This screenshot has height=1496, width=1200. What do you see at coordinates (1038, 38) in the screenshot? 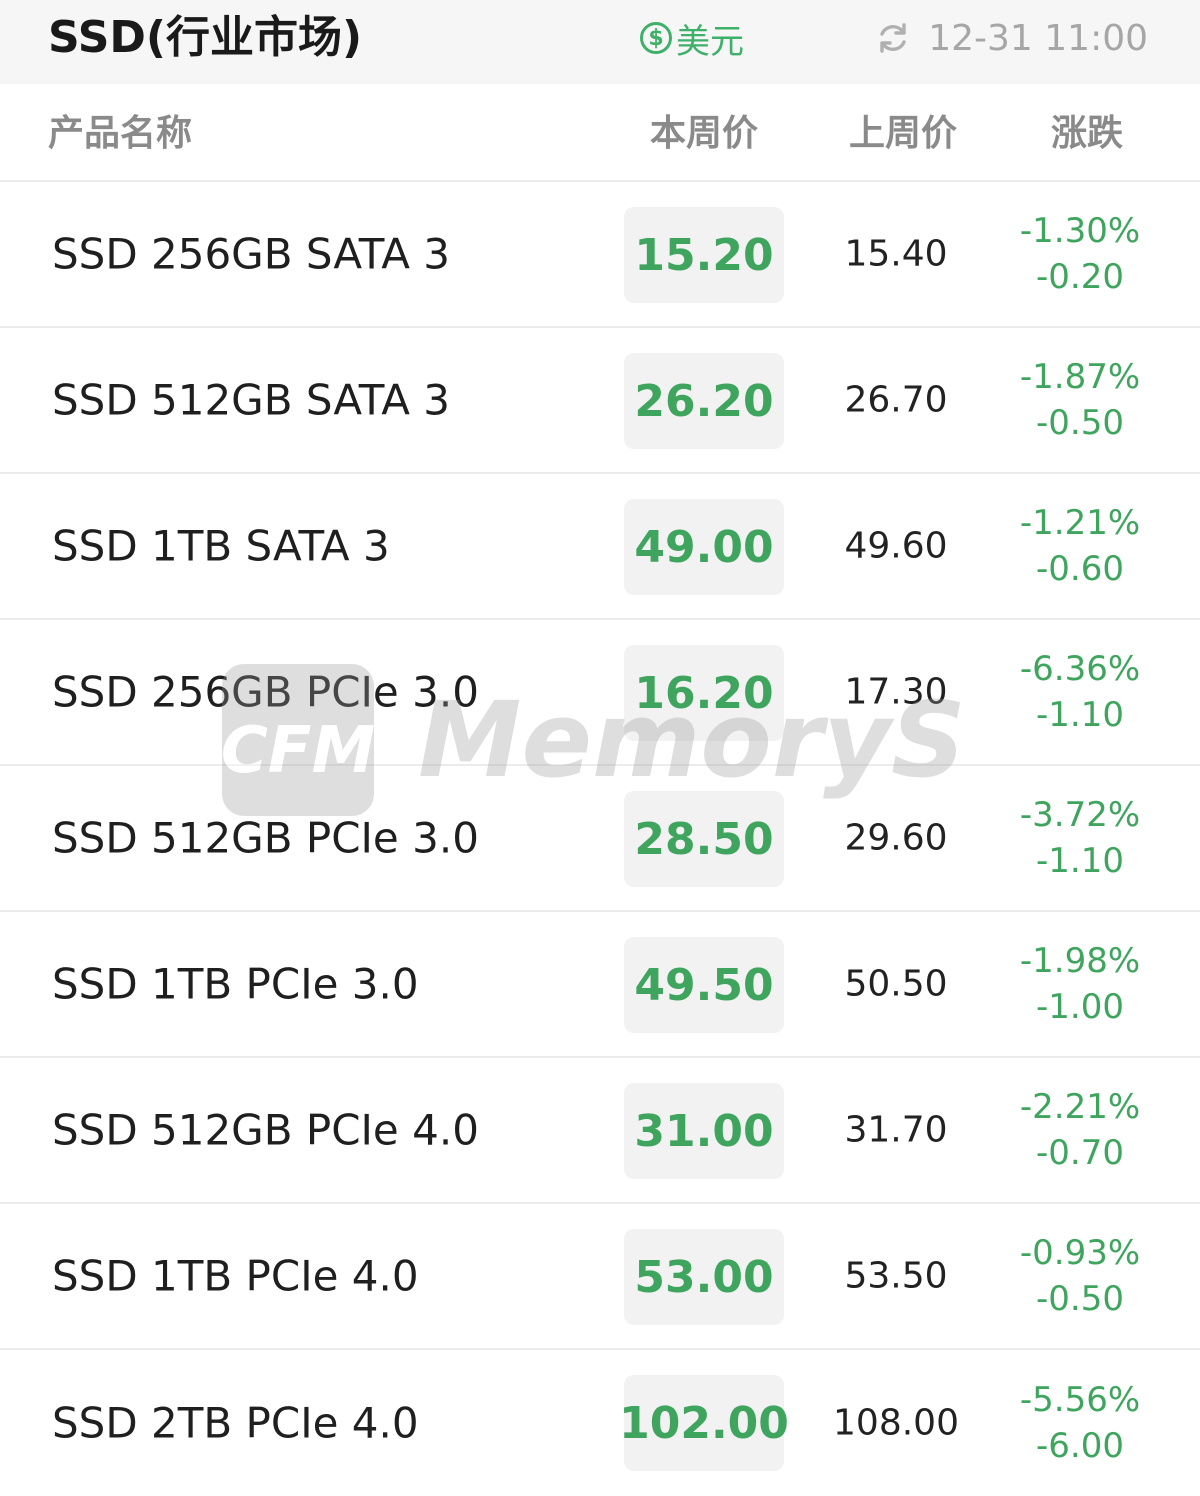
I see `timestamp: 12-31 11:00` at bounding box center [1038, 38].